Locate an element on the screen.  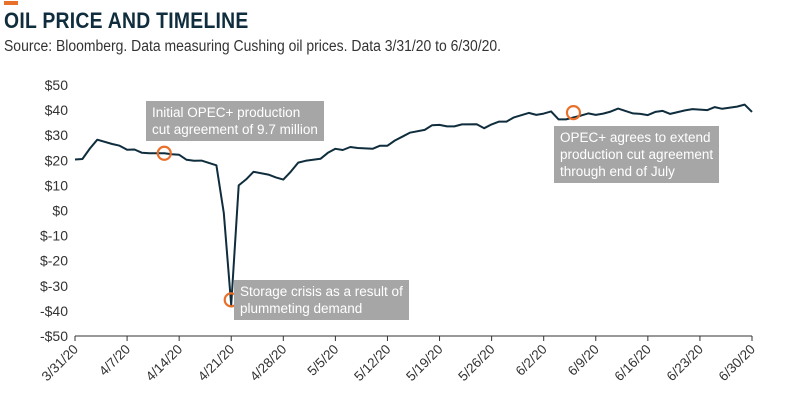
x-tick-label: 3/31/20 is located at coordinates (60, 363).